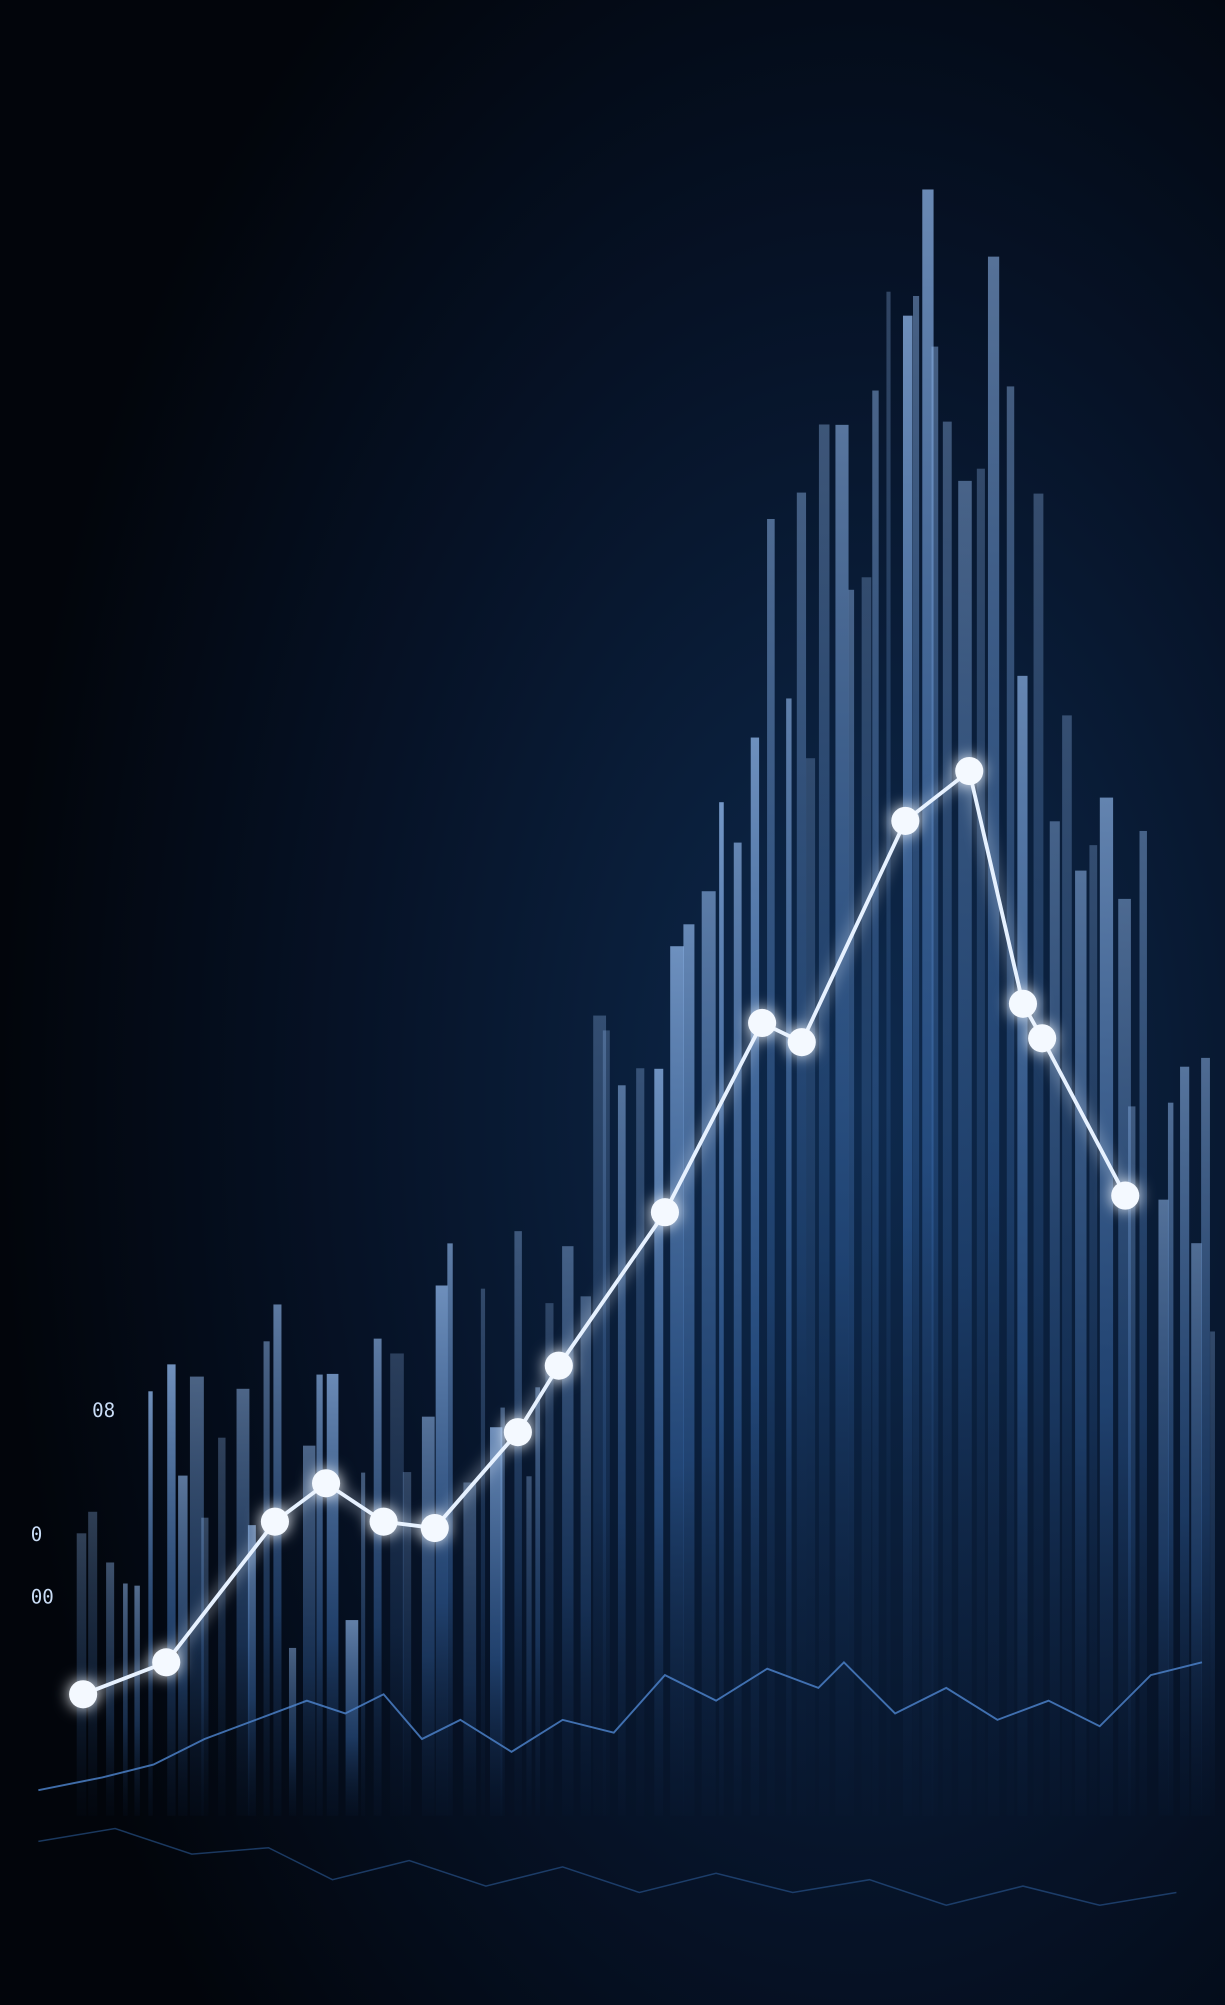 The height and width of the screenshot is (2005, 1225). What do you see at coordinates (103, 1410) in the screenshot?
I see `glyph-label: 08` at bounding box center [103, 1410].